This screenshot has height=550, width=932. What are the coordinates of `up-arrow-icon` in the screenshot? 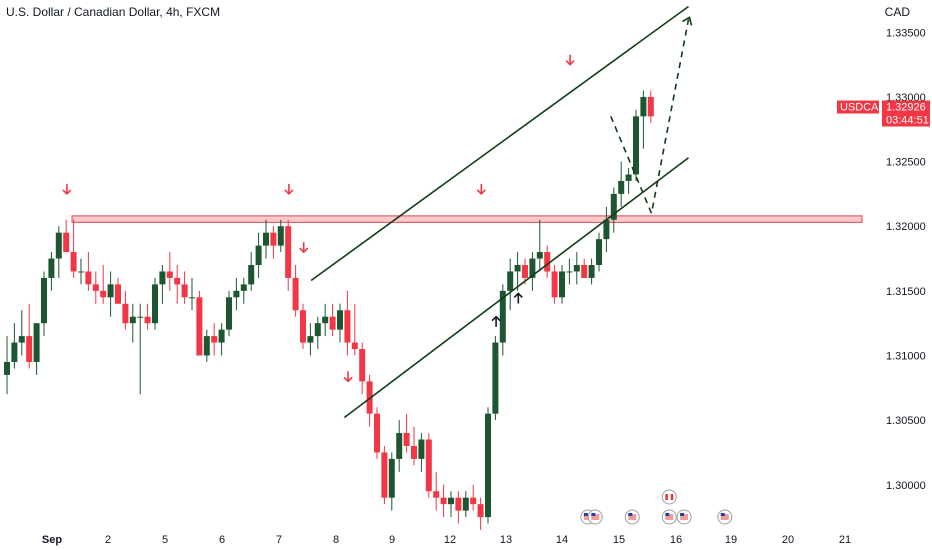 It's located at (496, 321).